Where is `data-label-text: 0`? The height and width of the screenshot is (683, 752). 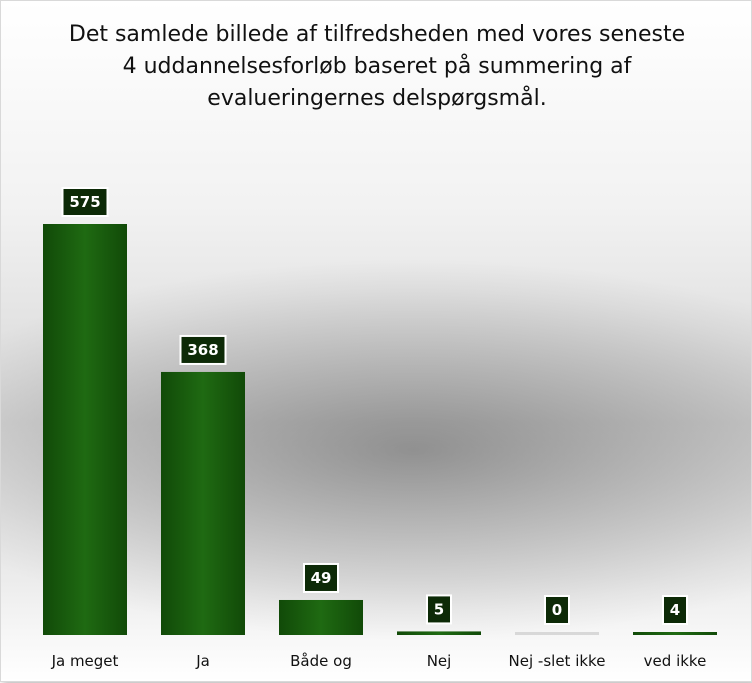
data-label-text: 0 is located at coordinates (557, 610).